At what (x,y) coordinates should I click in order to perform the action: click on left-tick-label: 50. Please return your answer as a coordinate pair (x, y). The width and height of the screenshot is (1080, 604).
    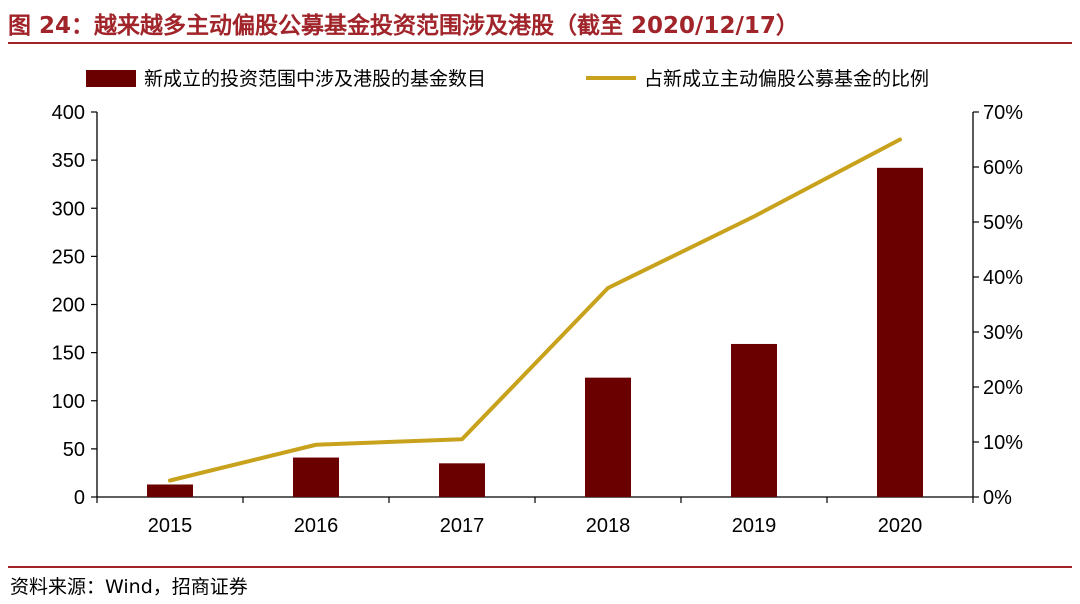
    Looking at the image, I should click on (74, 450).